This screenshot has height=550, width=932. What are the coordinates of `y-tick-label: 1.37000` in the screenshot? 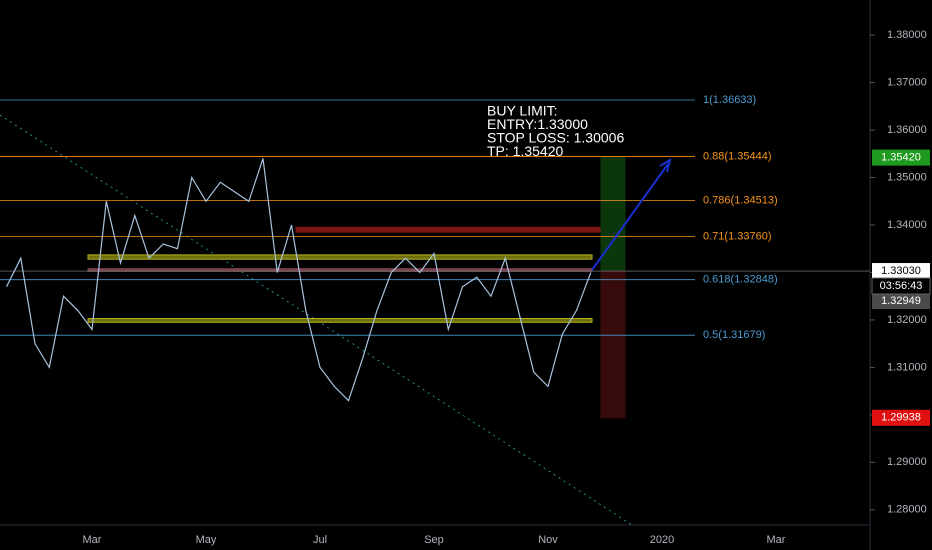 It's located at (907, 83).